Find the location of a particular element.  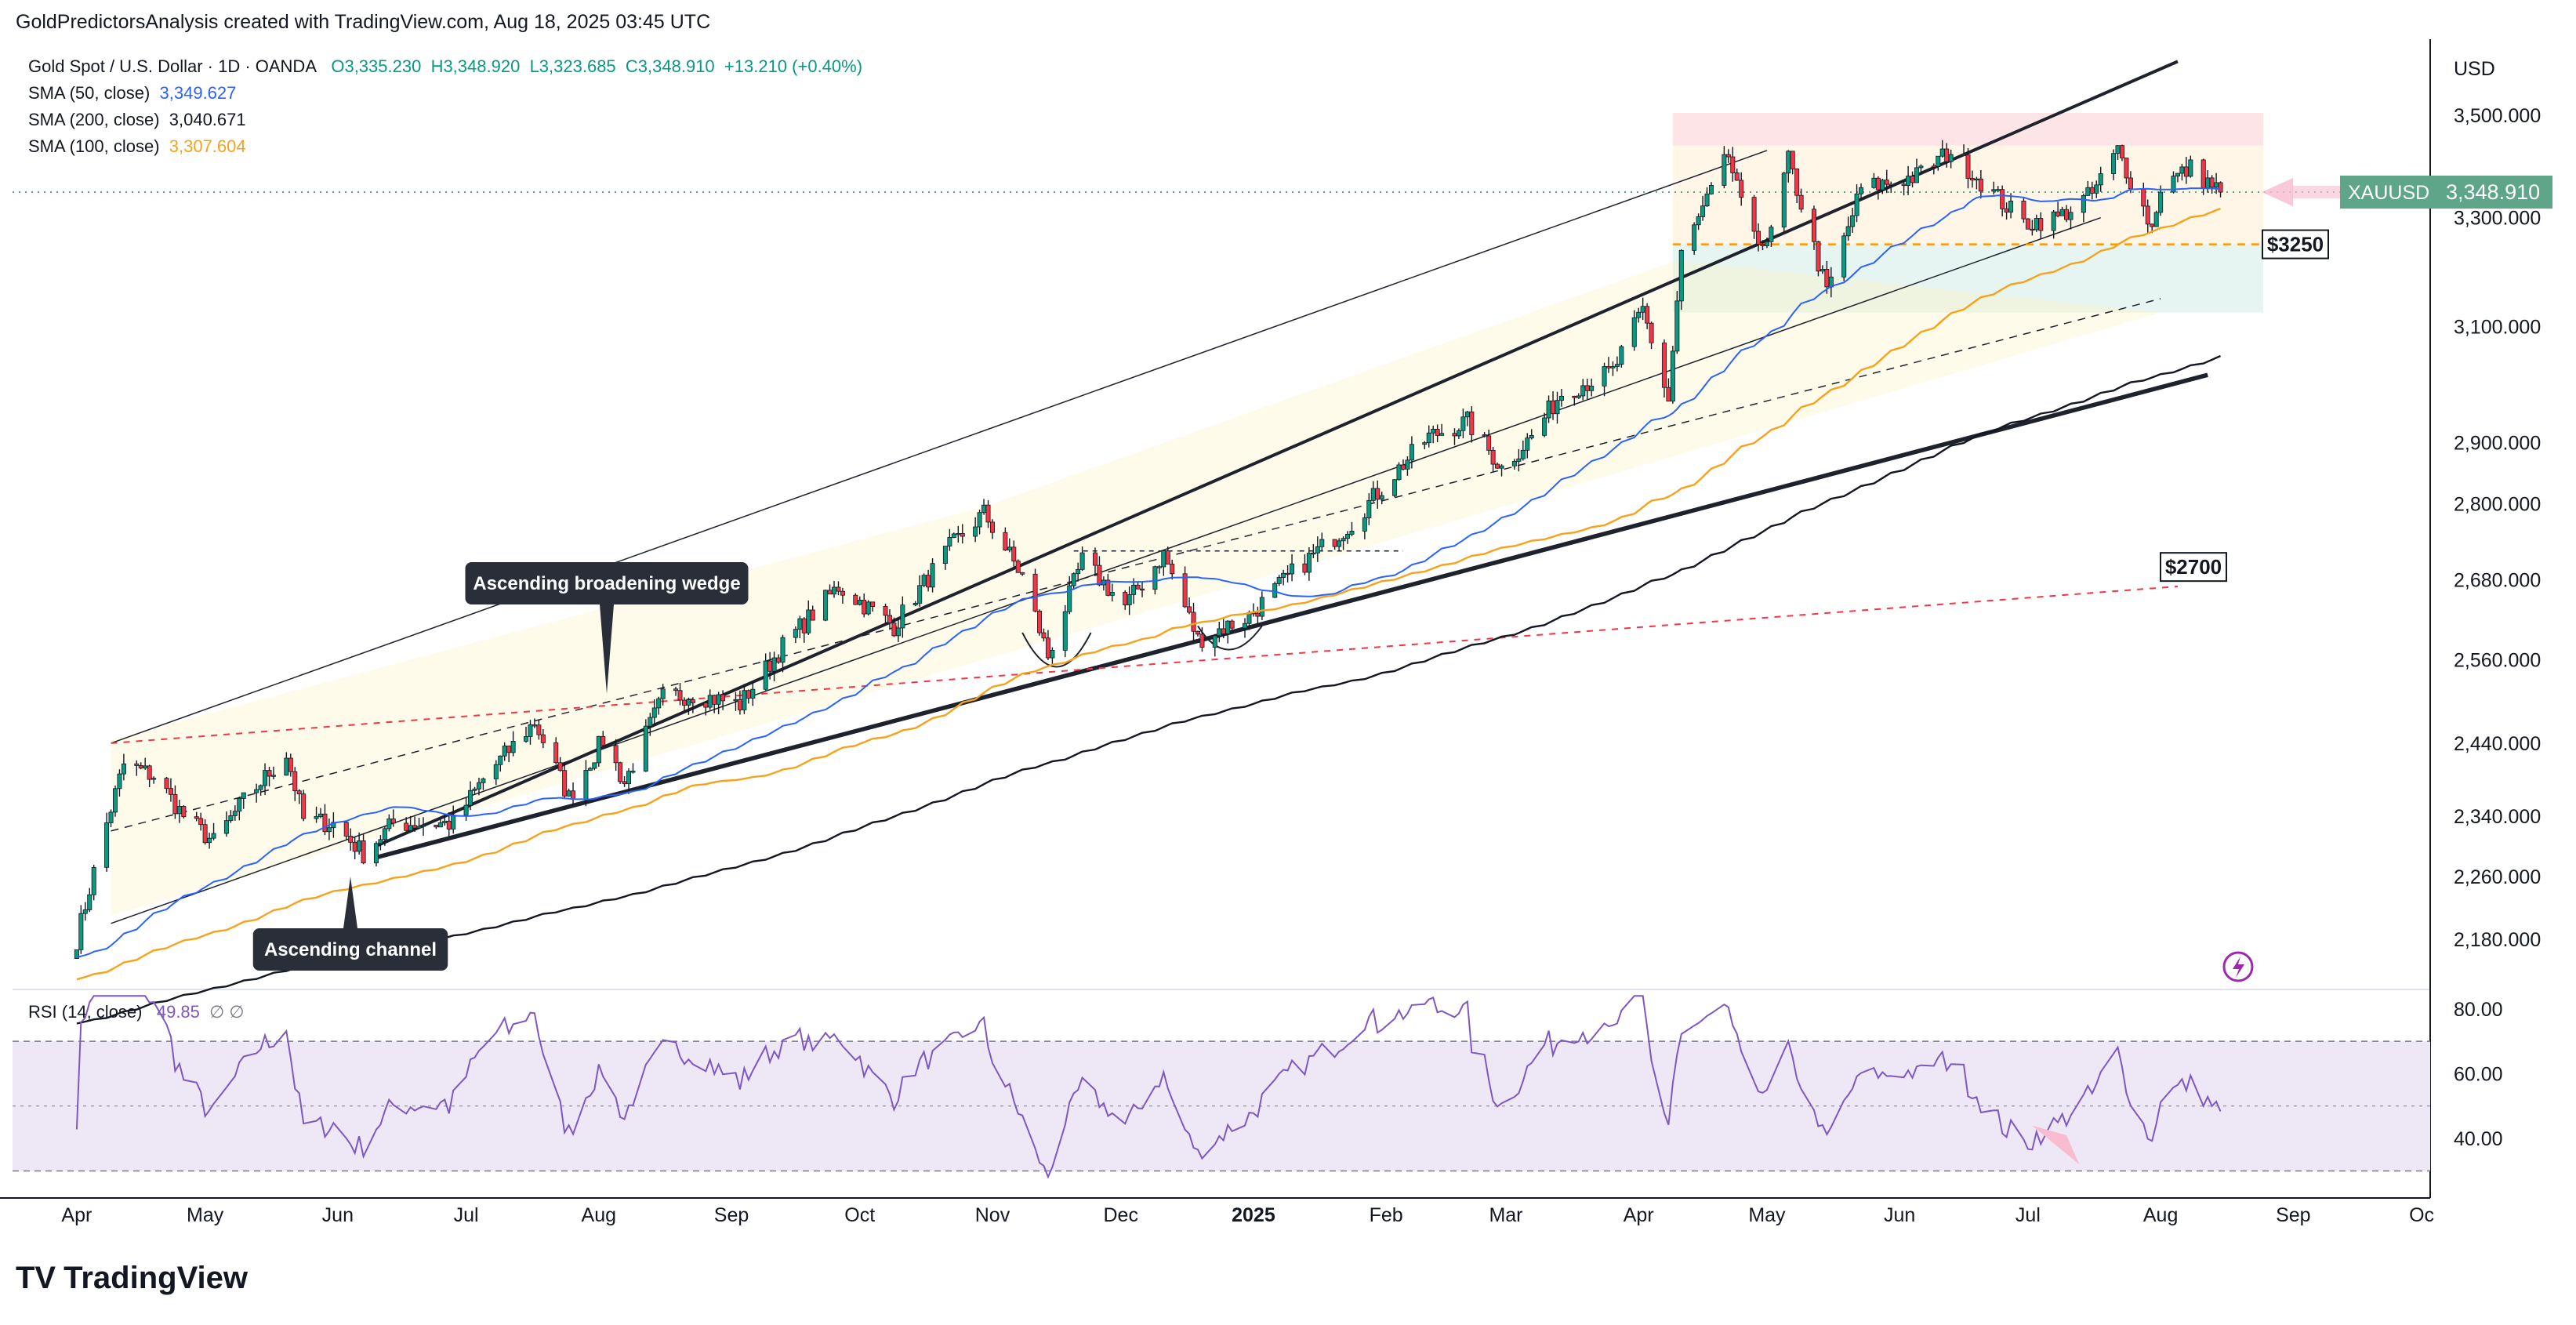

legend-sma100-row: SMA (100, close) 3,307.604 is located at coordinates (445, 146).